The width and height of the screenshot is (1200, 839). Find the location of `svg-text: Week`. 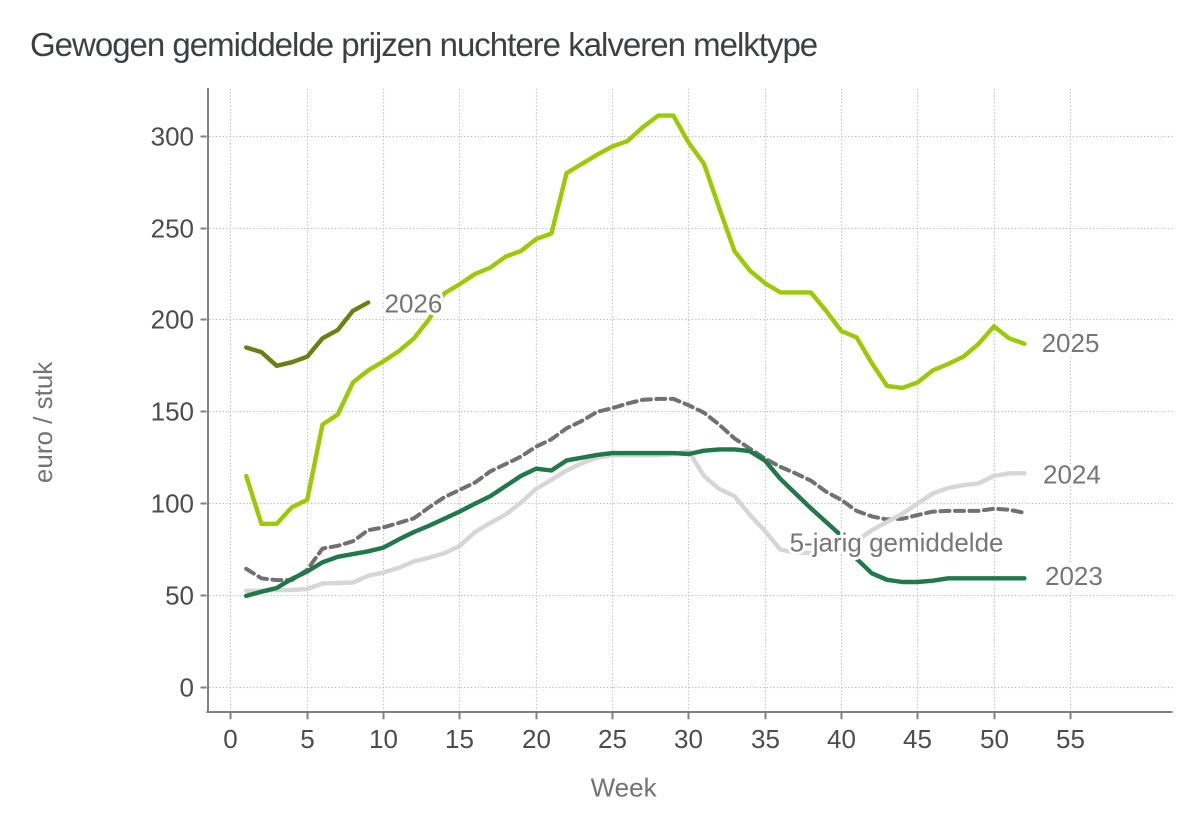

svg-text: Week is located at coordinates (624, 787).